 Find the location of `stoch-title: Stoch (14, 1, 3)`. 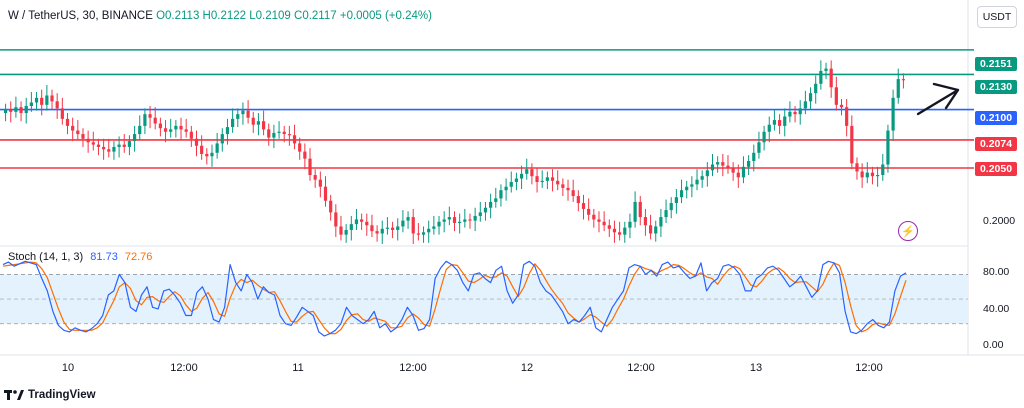

stoch-title: Stoch (14, 1, 3) is located at coordinates (46, 257).